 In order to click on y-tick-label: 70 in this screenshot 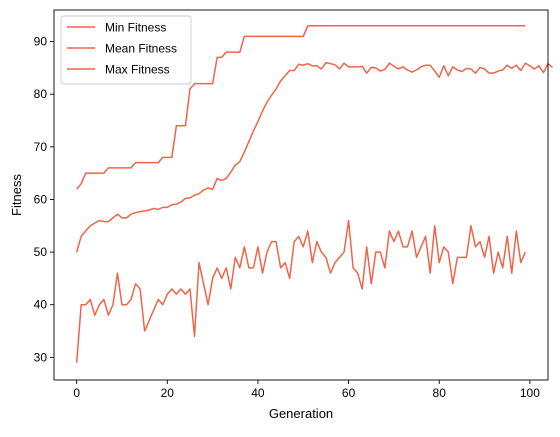, I will do `click(41, 147)`.